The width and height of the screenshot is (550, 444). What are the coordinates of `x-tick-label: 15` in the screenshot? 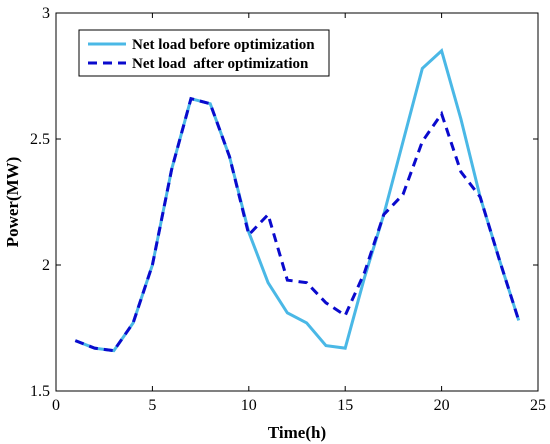 It's located at (345, 405).